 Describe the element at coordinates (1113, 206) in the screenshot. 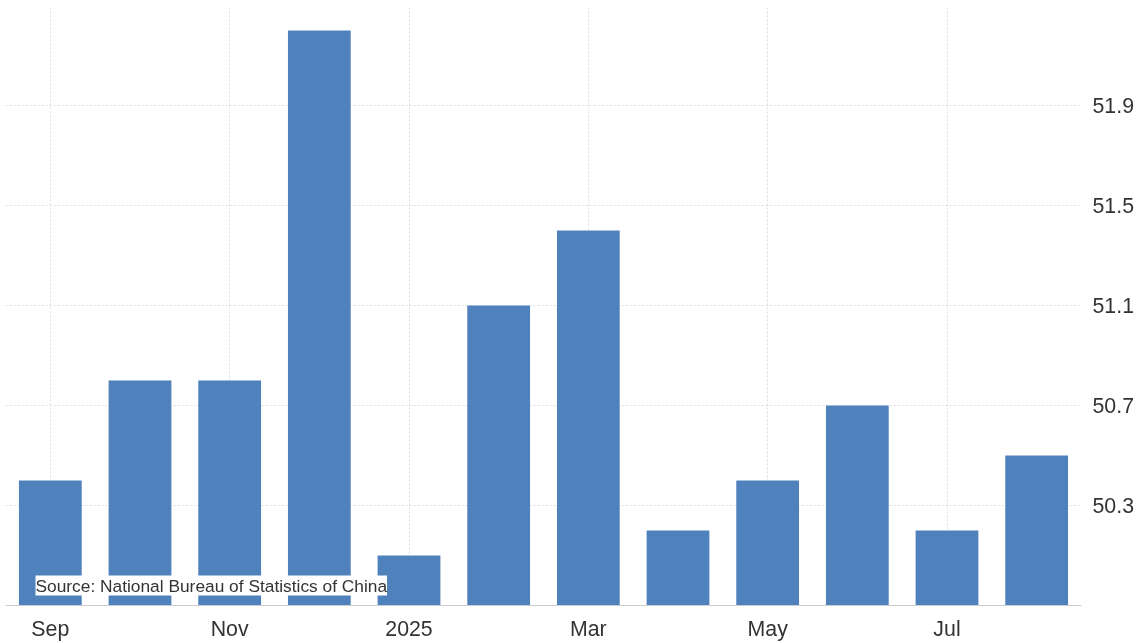

I see `y-tick-label: 51.5` at that location.